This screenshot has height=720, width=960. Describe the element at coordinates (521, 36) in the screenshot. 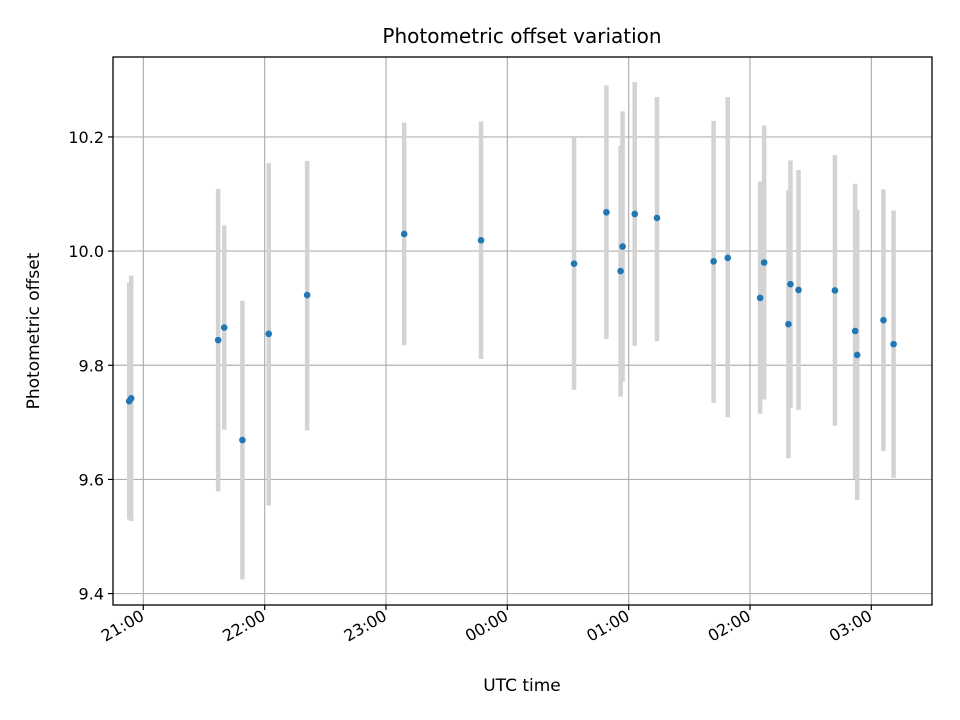

I see `chart-title: Photometric offset variation` at that location.